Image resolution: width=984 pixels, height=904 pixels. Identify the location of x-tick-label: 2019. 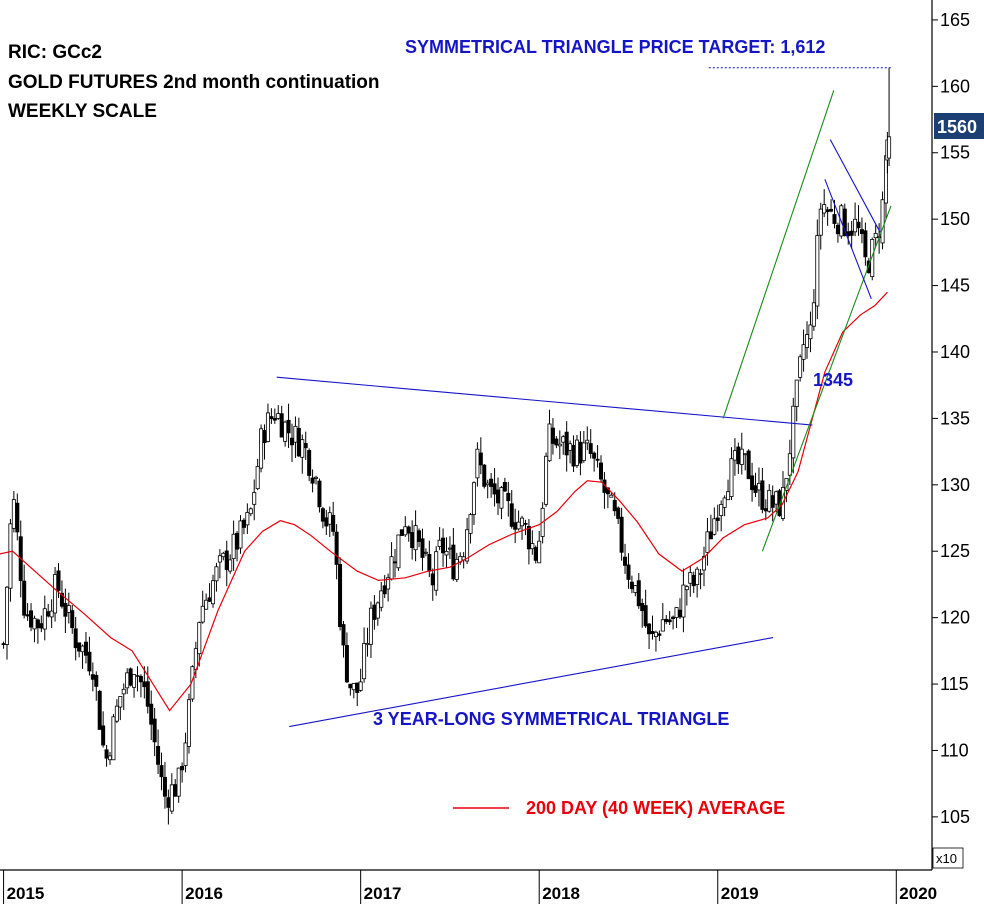
(740, 893).